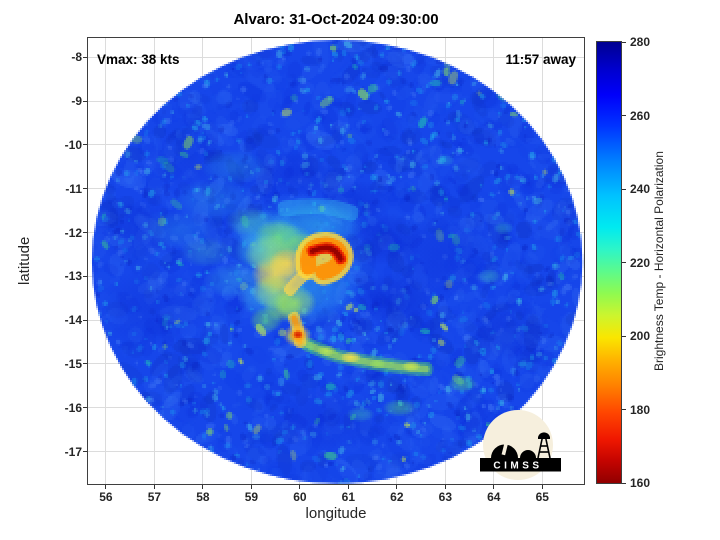  What do you see at coordinates (505, 449) in the screenshot?
I see `dome-slit` at bounding box center [505, 449].